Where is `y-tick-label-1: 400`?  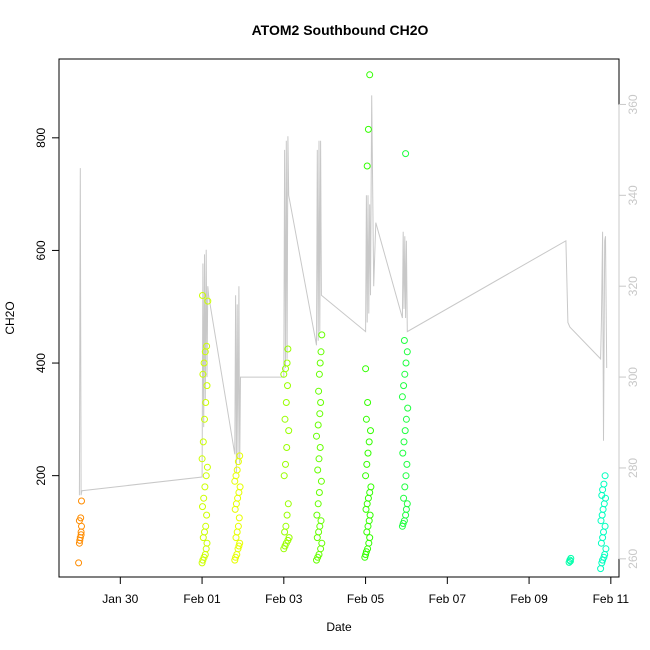
y-tick-label-1: 400 is located at coordinates (41, 363).